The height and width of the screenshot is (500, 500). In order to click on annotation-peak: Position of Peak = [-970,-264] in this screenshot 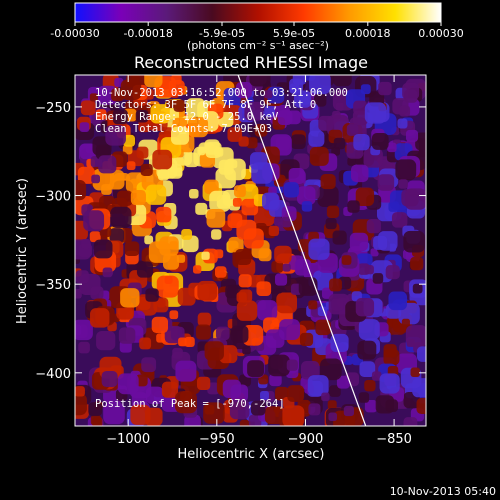, I will do `click(190, 404)`.